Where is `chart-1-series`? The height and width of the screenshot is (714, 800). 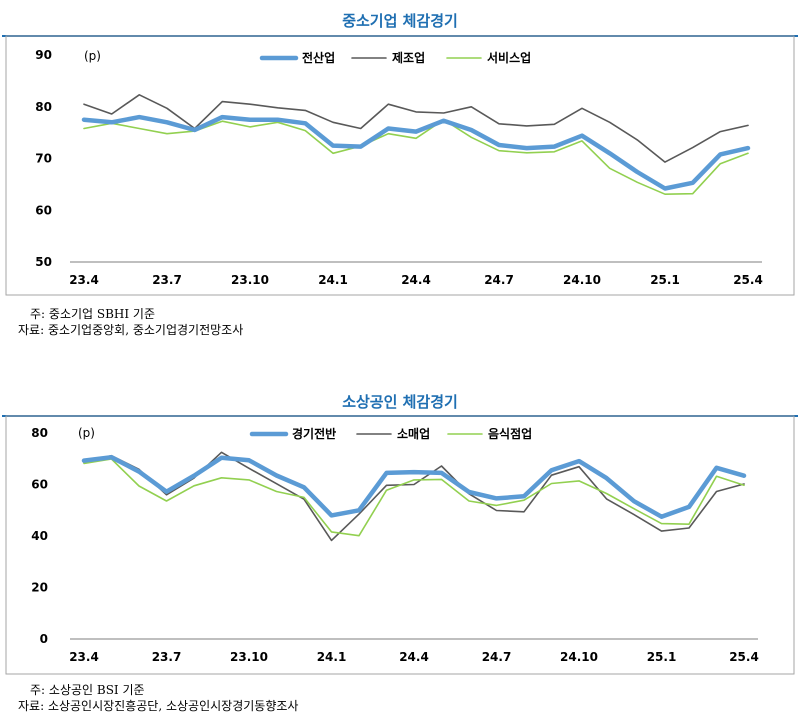
chart-1-series is located at coordinates (416, 144).